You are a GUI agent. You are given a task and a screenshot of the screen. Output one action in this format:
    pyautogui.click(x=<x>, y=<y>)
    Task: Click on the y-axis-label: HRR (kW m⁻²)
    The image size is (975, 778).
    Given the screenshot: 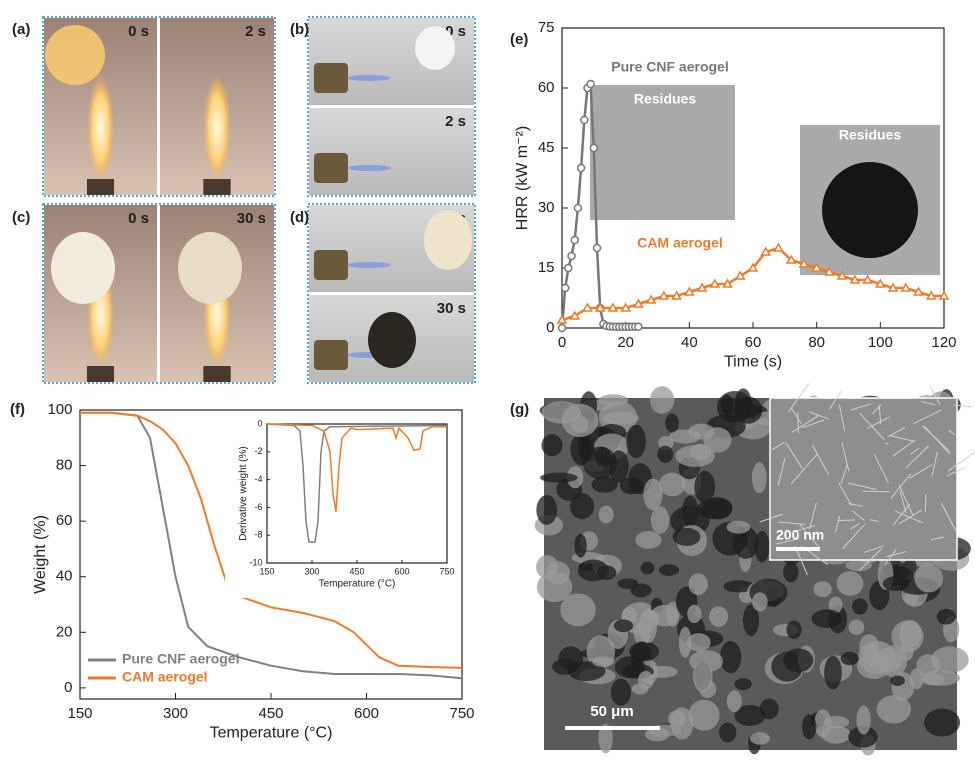 What is the action you would take?
    pyautogui.click(x=522, y=178)
    